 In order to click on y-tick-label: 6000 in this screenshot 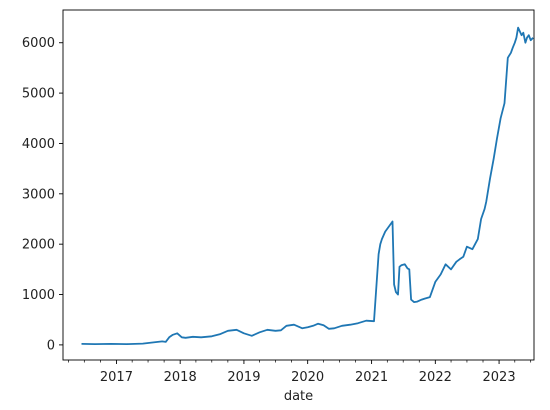, I will do `click(38, 43)`.